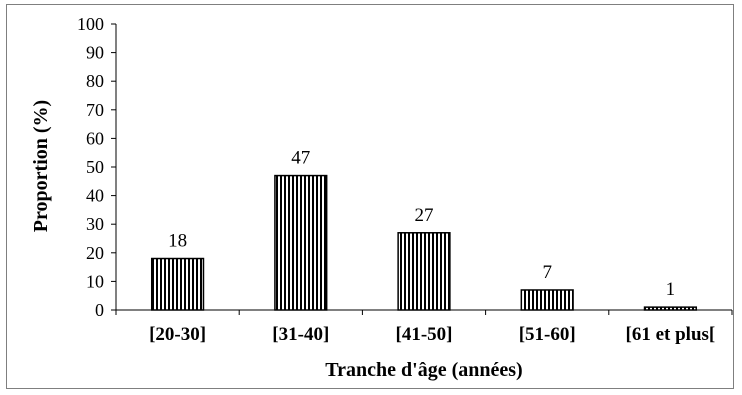 This screenshot has height=395, width=742. What do you see at coordinates (95, 81) in the screenshot?
I see `y-tick-label: 80` at bounding box center [95, 81].